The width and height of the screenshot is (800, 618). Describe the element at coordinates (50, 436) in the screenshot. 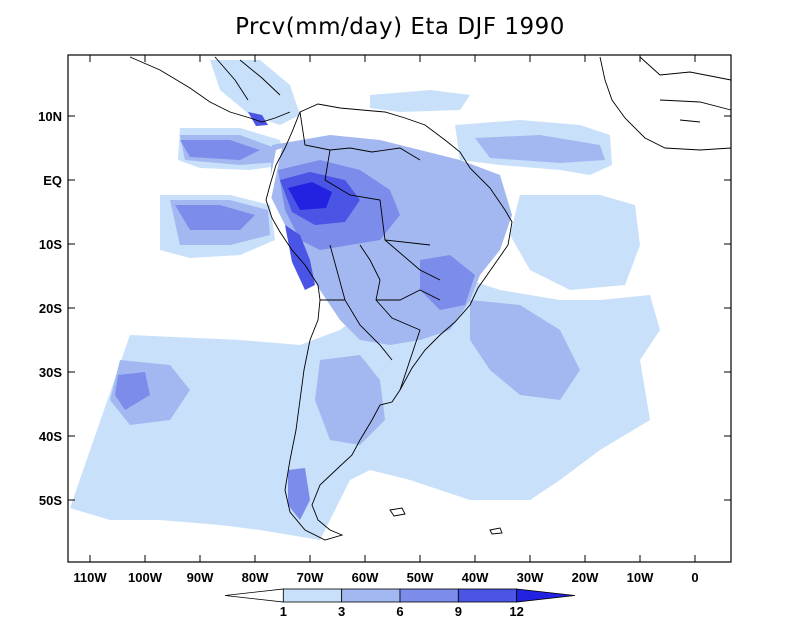

I see `lat-tick-label: 40S` at that location.